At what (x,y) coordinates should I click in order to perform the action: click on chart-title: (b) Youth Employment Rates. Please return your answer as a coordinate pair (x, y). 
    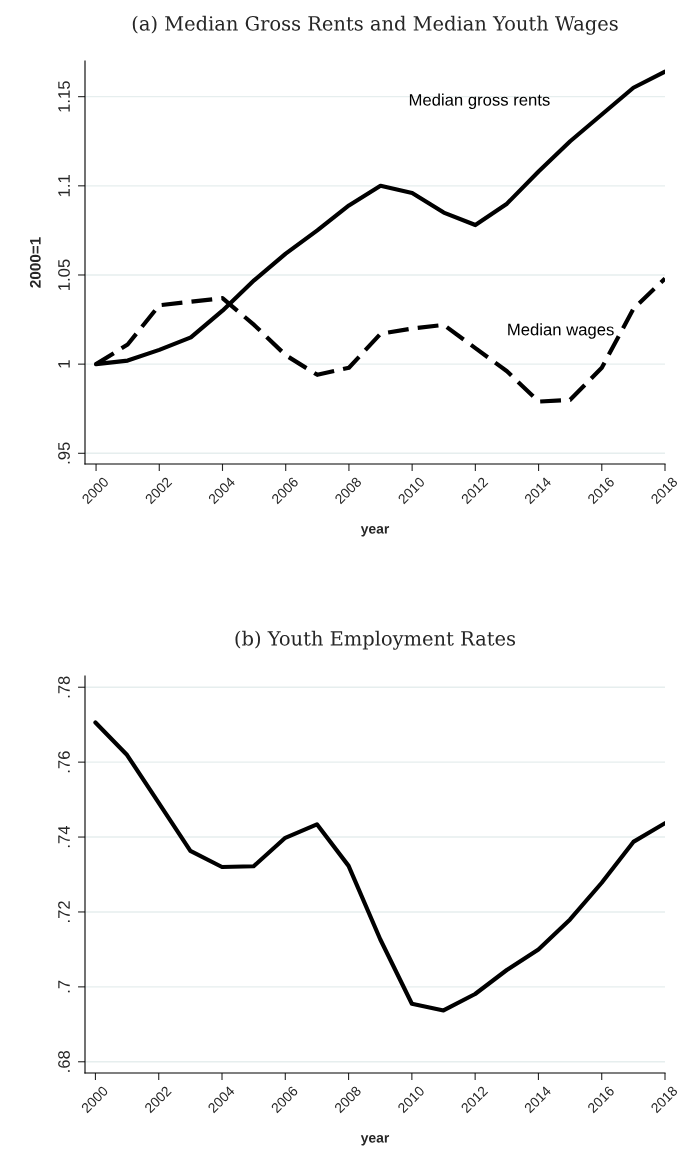
    Looking at the image, I should click on (375, 640).